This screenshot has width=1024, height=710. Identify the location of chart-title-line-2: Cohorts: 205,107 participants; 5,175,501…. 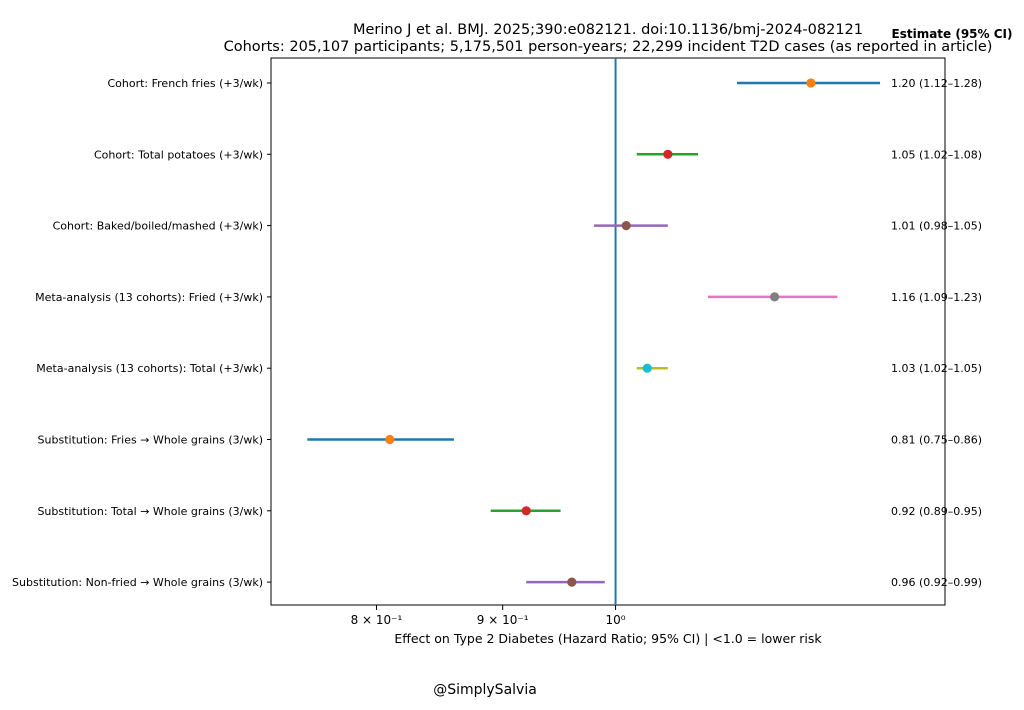
(608, 47).